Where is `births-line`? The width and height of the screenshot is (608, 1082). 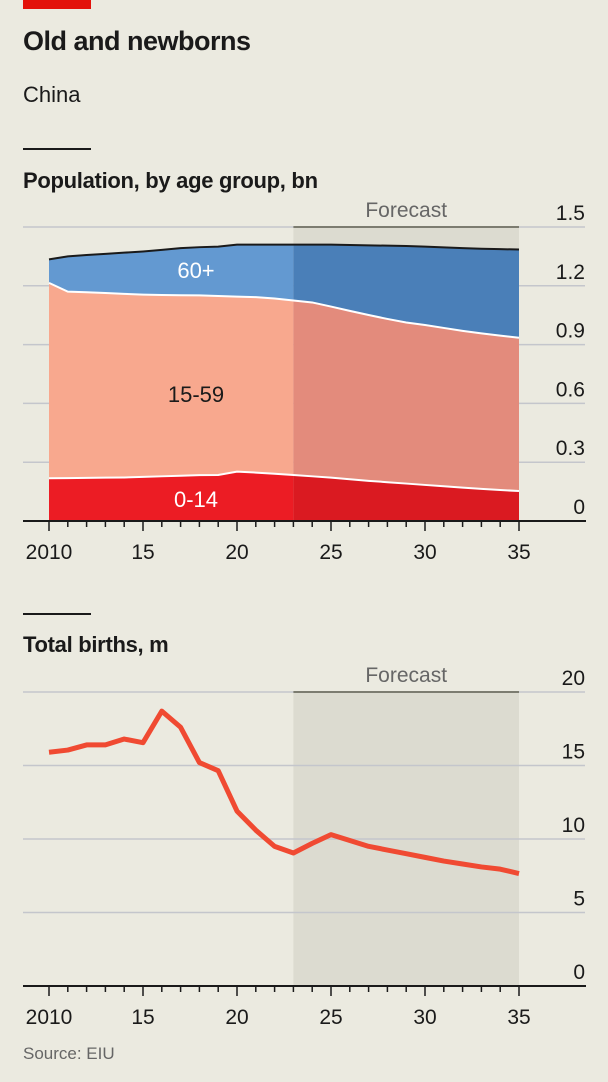
births-line is located at coordinates (284, 792).